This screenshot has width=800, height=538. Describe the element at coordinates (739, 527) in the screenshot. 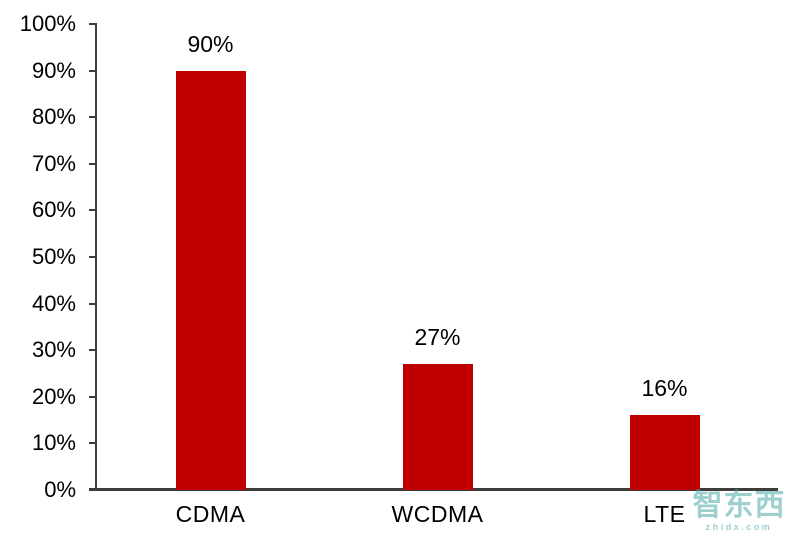

I see `watermark-site-text: zhidx.com` at that location.